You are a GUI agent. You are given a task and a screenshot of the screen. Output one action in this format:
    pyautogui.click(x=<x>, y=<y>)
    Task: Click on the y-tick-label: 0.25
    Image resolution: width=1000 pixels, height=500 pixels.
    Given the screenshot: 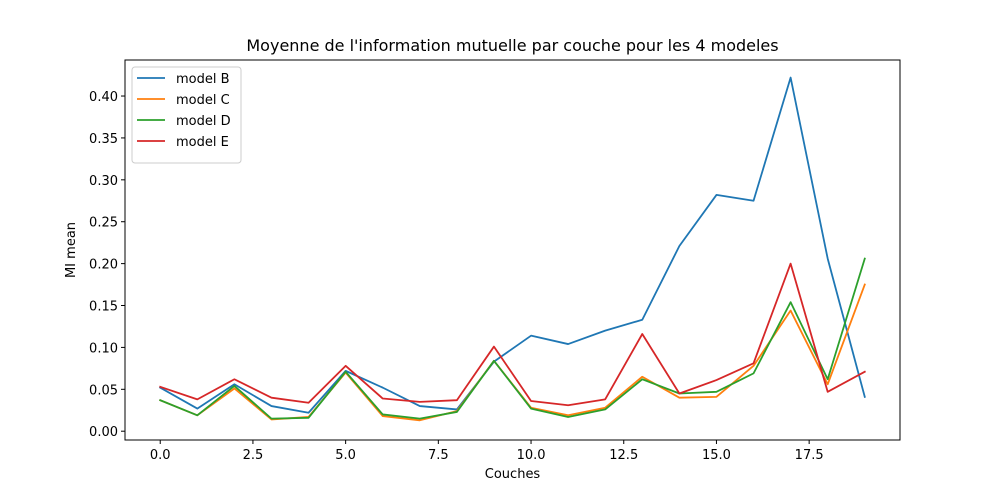 What is the action you would take?
    pyautogui.click(x=103, y=223)
    